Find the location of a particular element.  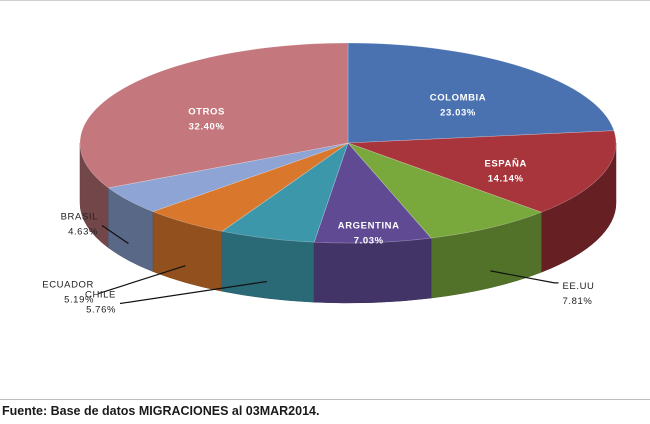

leader-line-ecuador is located at coordinates (141, 280).